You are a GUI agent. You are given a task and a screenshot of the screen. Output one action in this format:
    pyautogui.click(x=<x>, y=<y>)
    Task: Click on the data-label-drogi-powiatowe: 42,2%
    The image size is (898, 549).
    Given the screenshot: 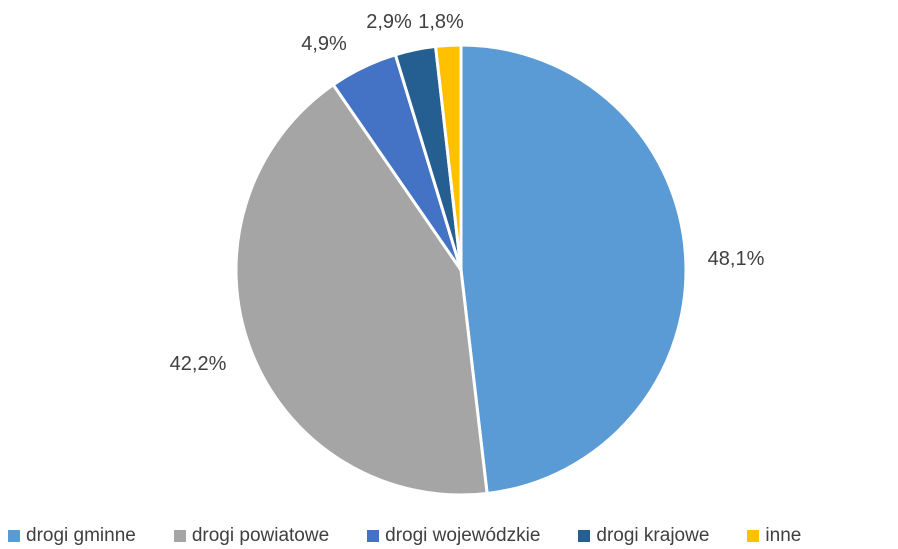 What is the action you would take?
    pyautogui.click(x=198, y=364)
    